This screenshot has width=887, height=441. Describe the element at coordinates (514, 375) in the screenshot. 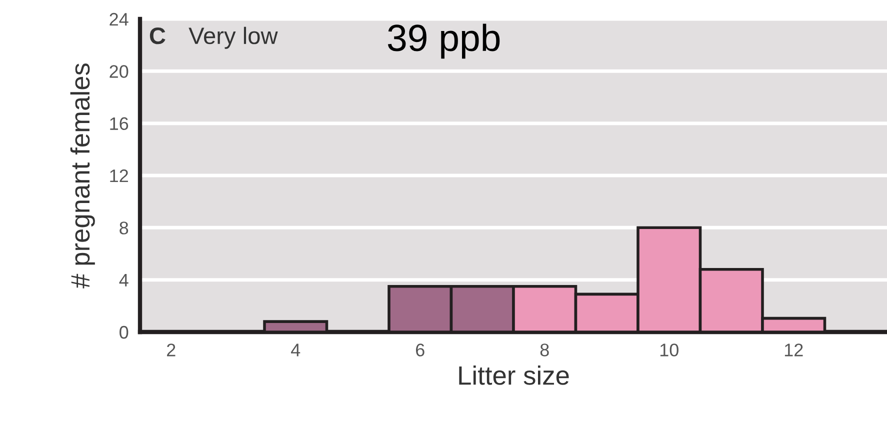

I see `x-axis-title: Litter size` at that location.